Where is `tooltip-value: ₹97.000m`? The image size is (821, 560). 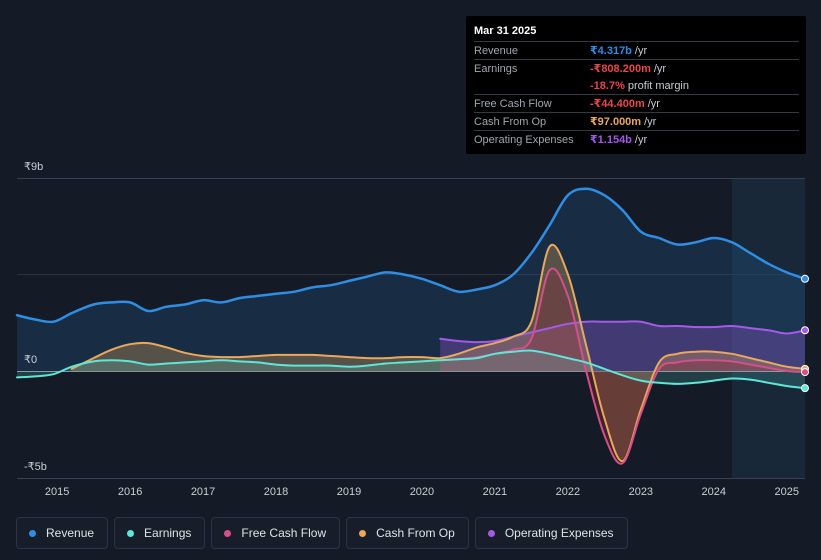
tooltip-value: ₹97.000m is located at coordinates (616, 122).